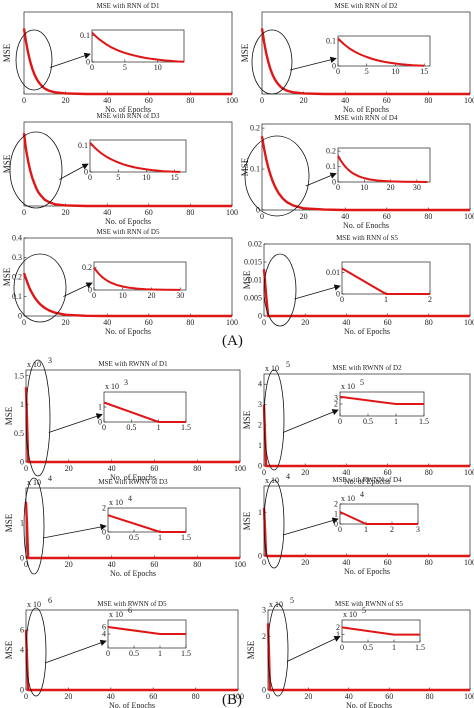 Image resolution: width=474 pixels, height=708 pixels. I want to click on chart-4-xtick-label: 100, so click(469, 216).